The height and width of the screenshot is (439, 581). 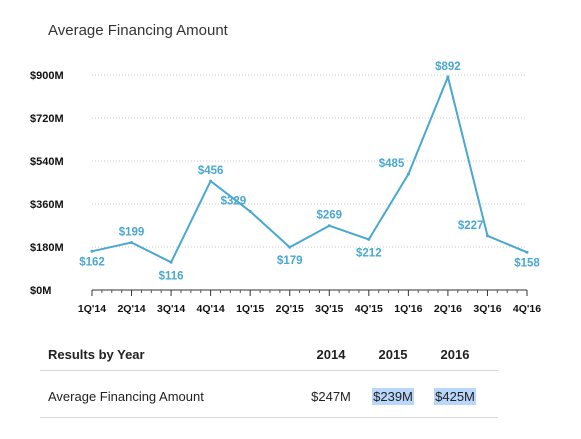 I want to click on x-tick-label: 2Q'16, so click(x=448, y=309).